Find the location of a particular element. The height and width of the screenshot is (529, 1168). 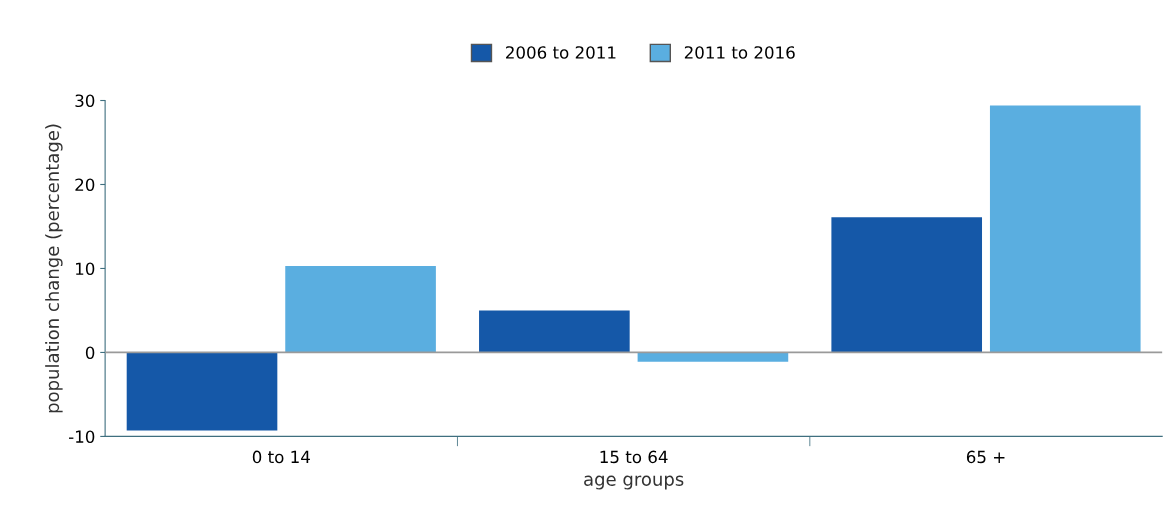

legend-label: 2006 to 2011 is located at coordinates (561, 52).